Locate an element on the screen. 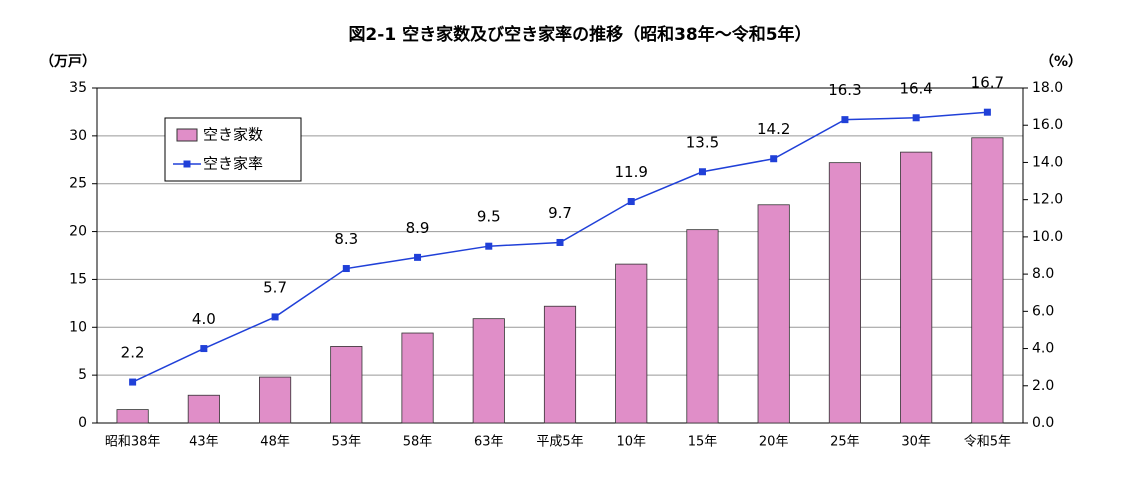 The height and width of the screenshot is (483, 1131). data-label: 14.2 is located at coordinates (773, 129).